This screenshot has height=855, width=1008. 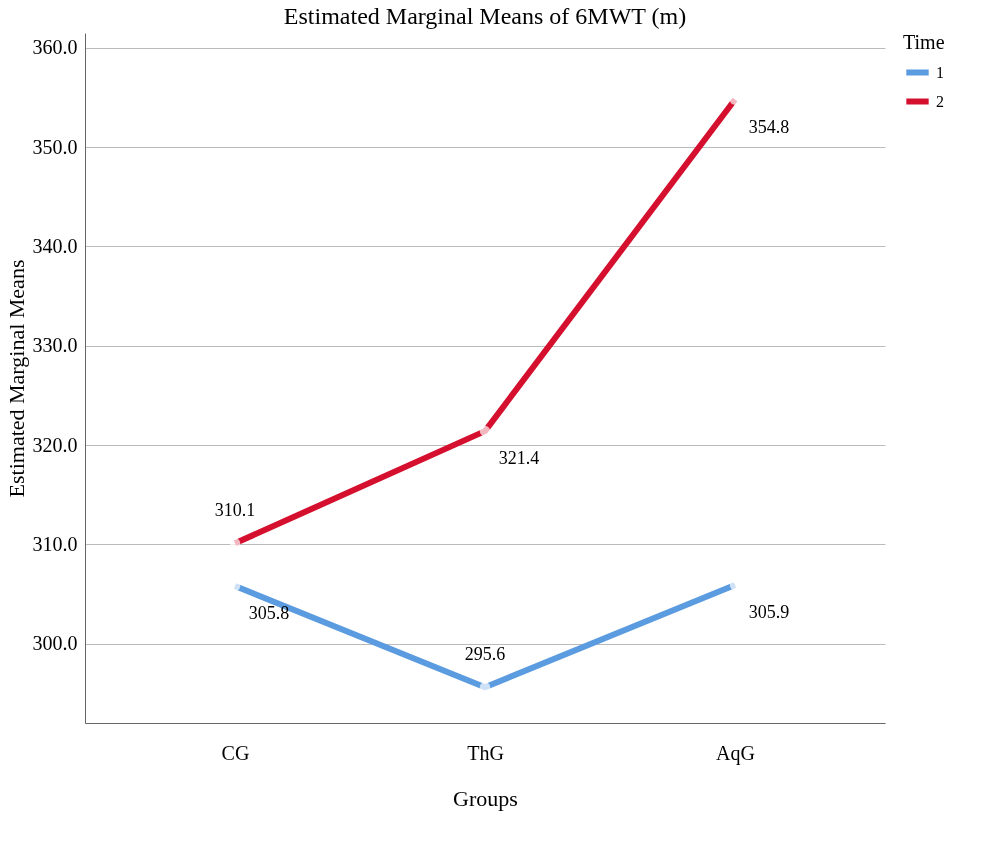 I want to click on legend-title: Time, so click(x=924, y=42).